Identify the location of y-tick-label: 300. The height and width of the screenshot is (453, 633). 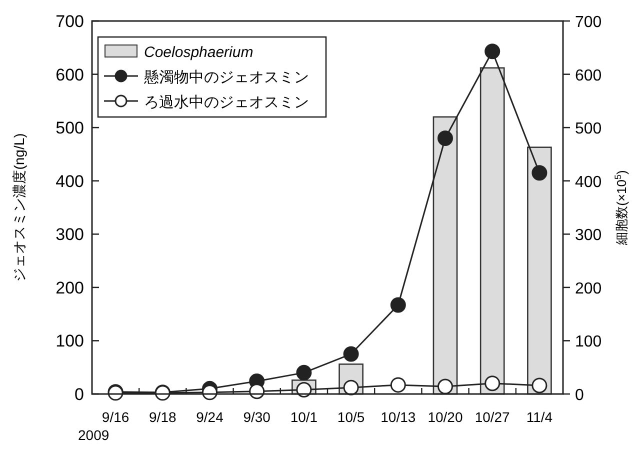
(70, 234).